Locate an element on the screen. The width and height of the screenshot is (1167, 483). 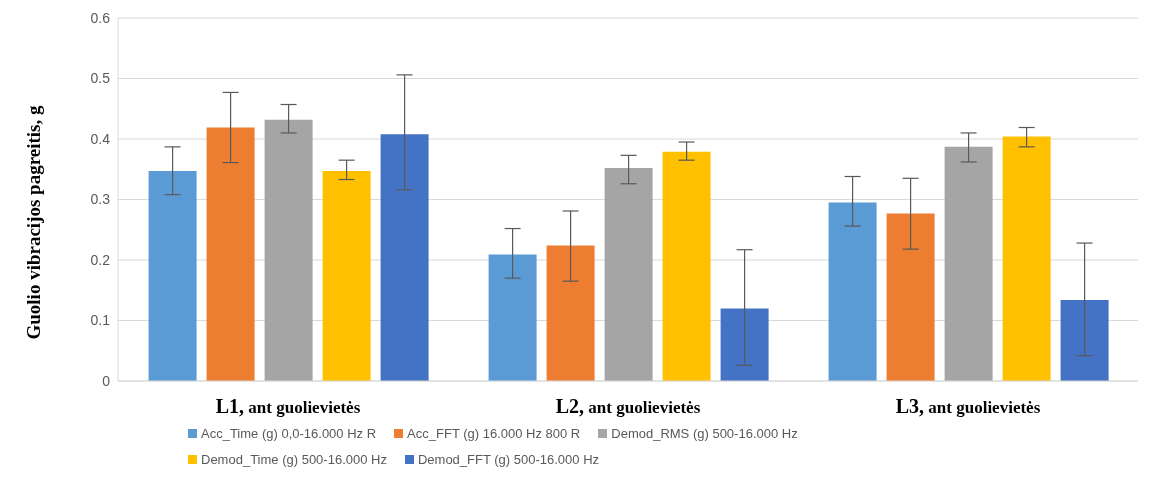
y-axis-title: Guolio vibracijos pagreitis, g is located at coordinates (33, 222).